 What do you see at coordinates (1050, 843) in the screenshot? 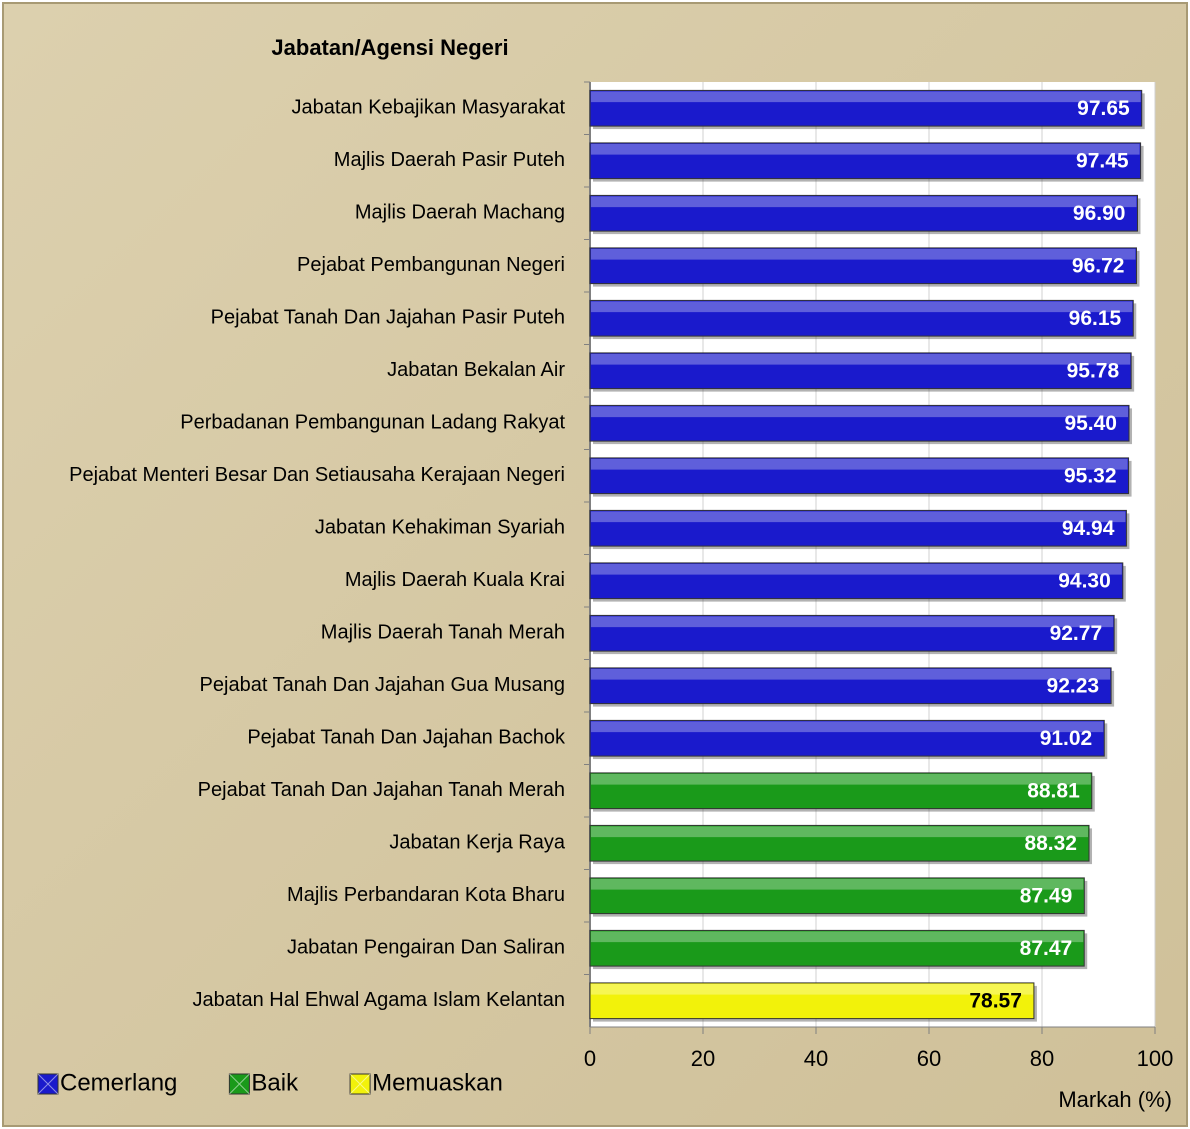
I see `value-label: 88.32` at bounding box center [1050, 843].